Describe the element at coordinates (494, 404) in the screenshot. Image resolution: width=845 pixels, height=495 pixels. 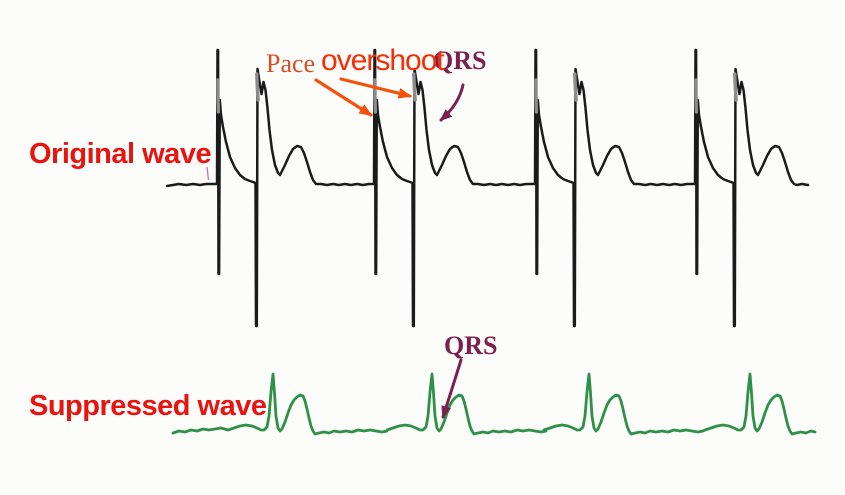
I see `suppressed-wave-trace` at that location.